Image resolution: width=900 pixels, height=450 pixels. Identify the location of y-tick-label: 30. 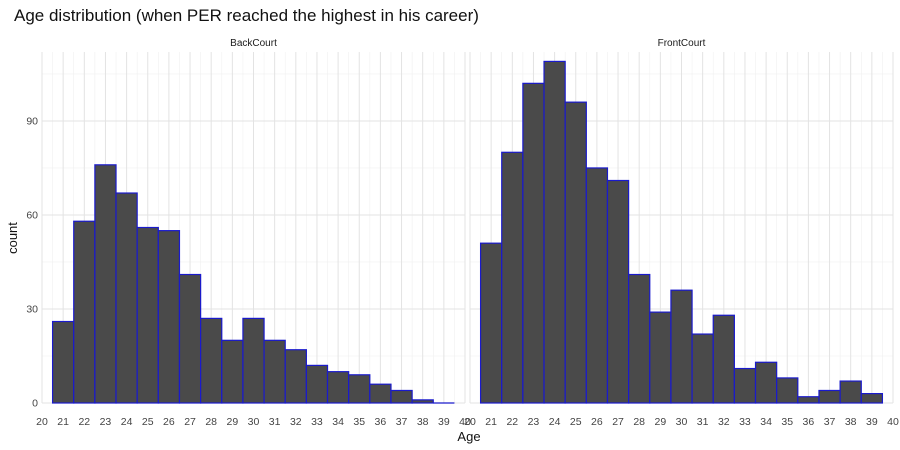
(32, 309).